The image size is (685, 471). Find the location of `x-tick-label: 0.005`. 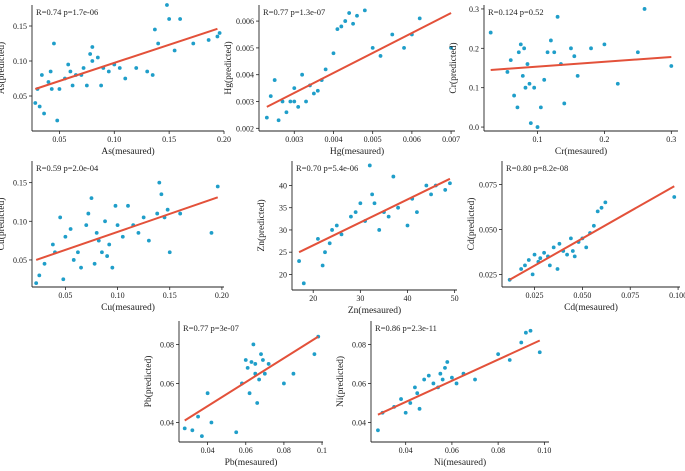

x-tick-label: 0.005 is located at coordinates (373, 139).